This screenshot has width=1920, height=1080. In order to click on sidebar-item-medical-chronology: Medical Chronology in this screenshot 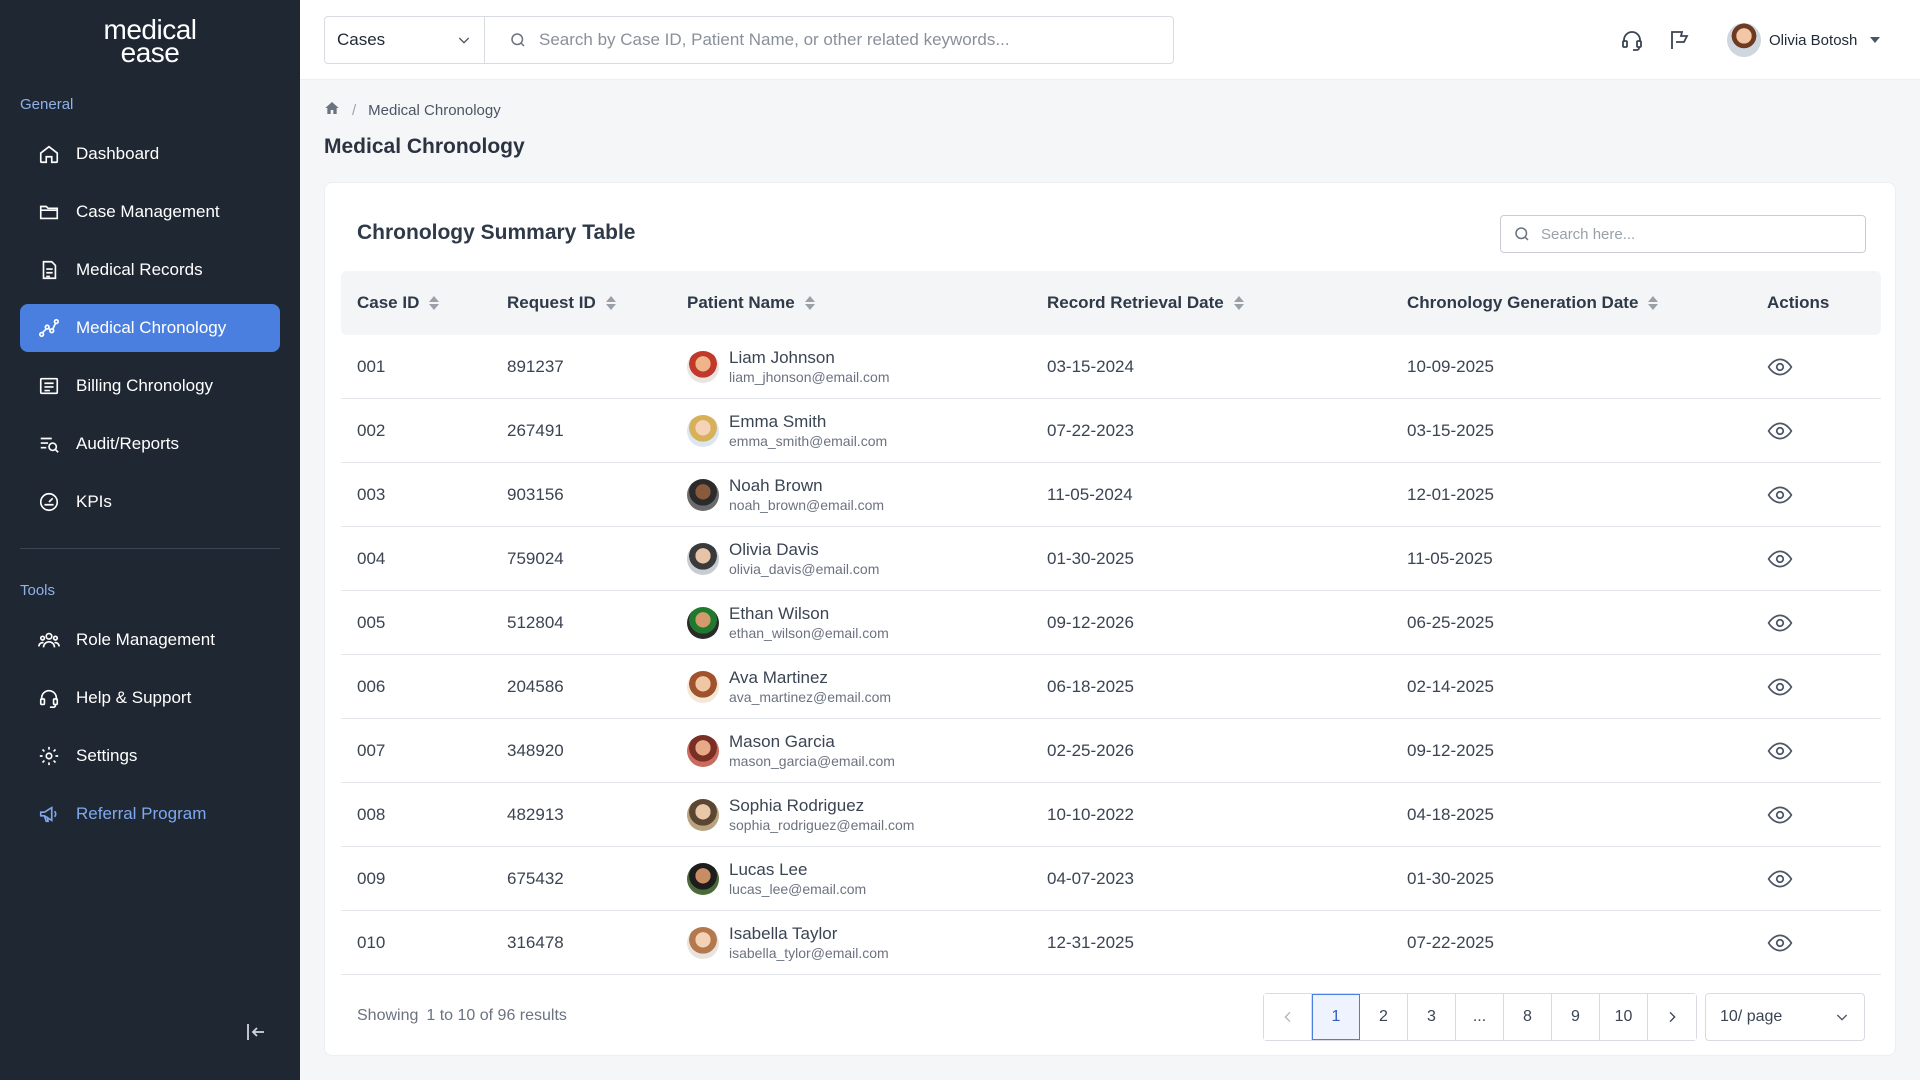, I will do `click(150, 328)`.